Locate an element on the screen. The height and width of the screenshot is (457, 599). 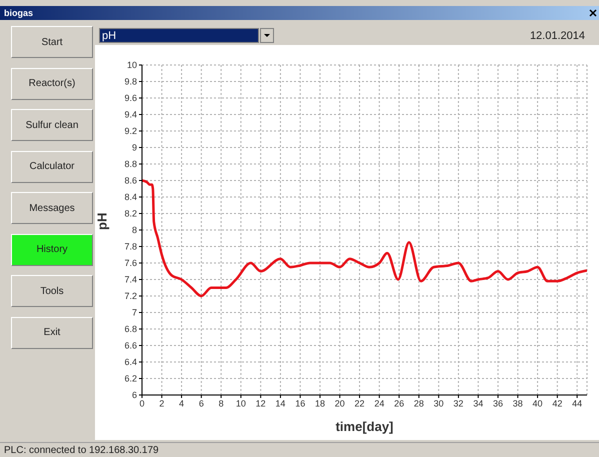
x-tick-label: 38 is located at coordinates (517, 403).